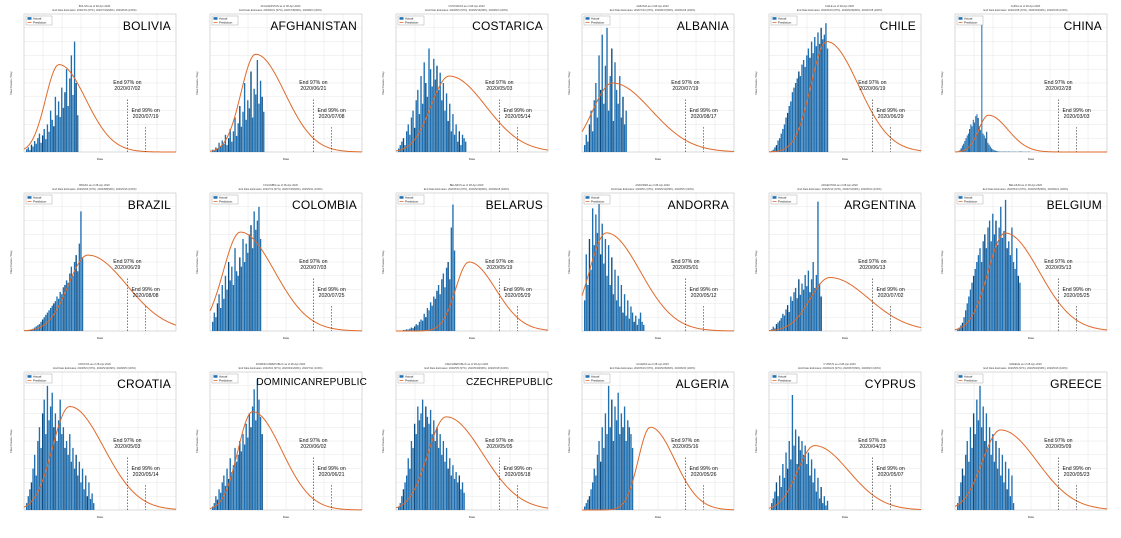 The width and height of the screenshot is (1121, 538). I want to click on end97-date: 2020/05/05, so click(499, 446).